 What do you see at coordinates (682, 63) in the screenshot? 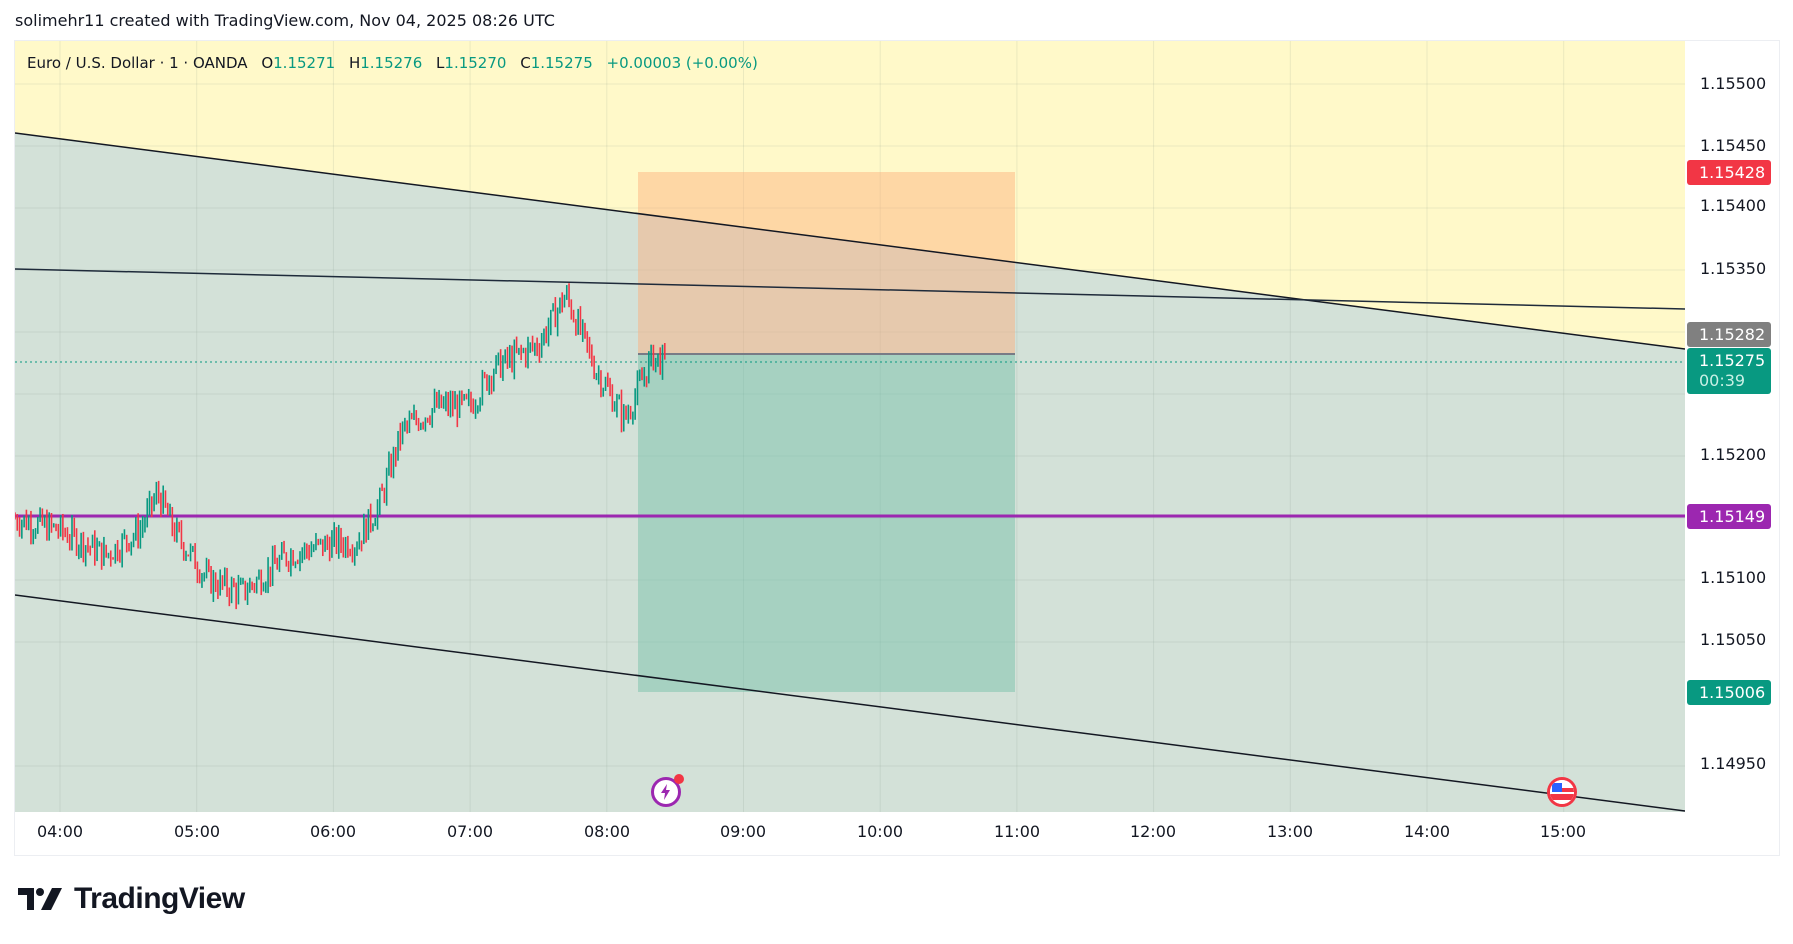
I see `change-value: +0.00003 (+0.00%)` at bounding box center [682, 63].